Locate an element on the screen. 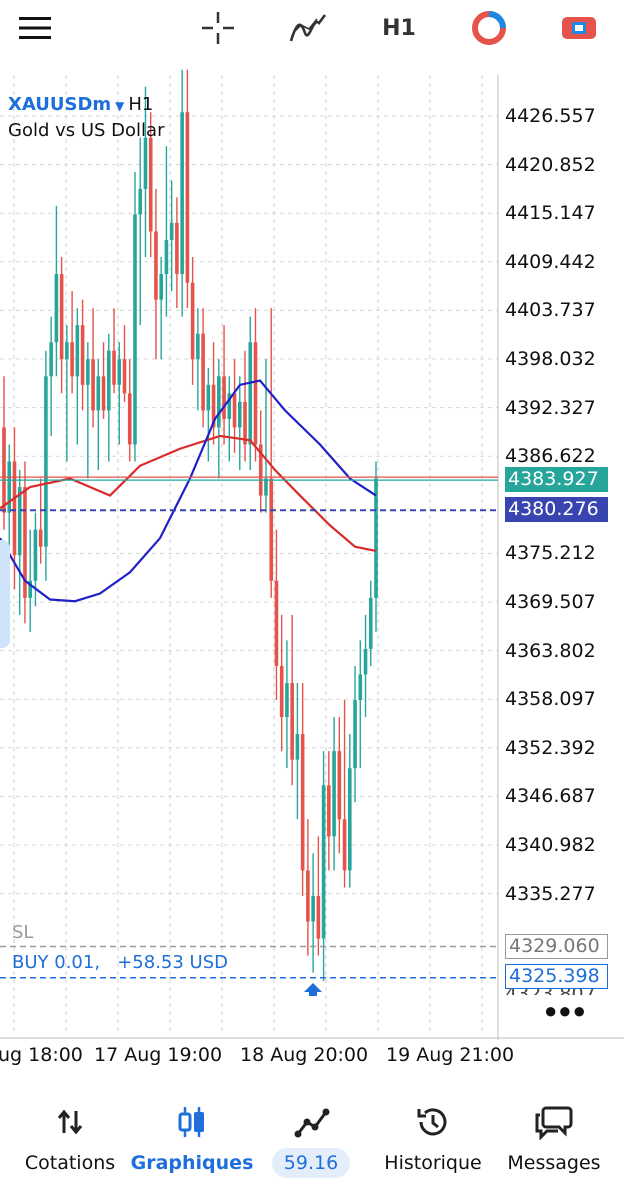  timeframe-button: H1 is located at coordinates (399, 28).